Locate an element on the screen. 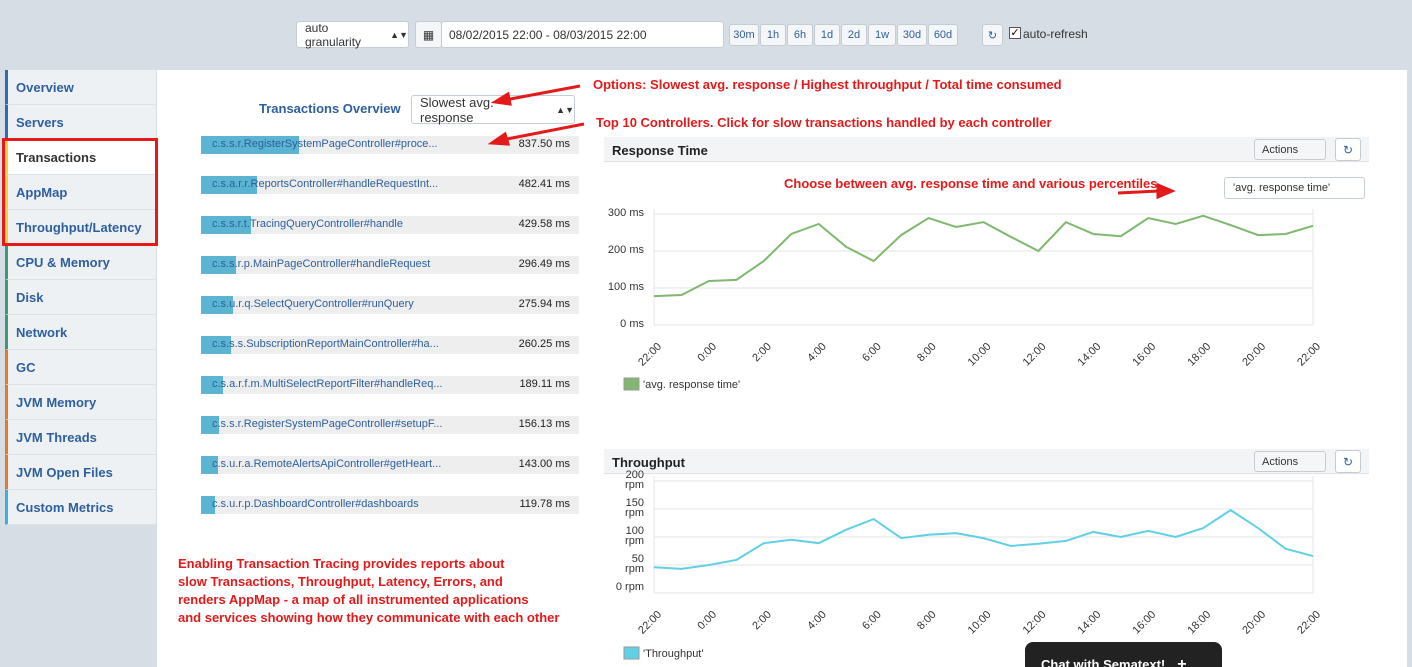  calendar-icon: ▦ is located at coordinates (428, 34).